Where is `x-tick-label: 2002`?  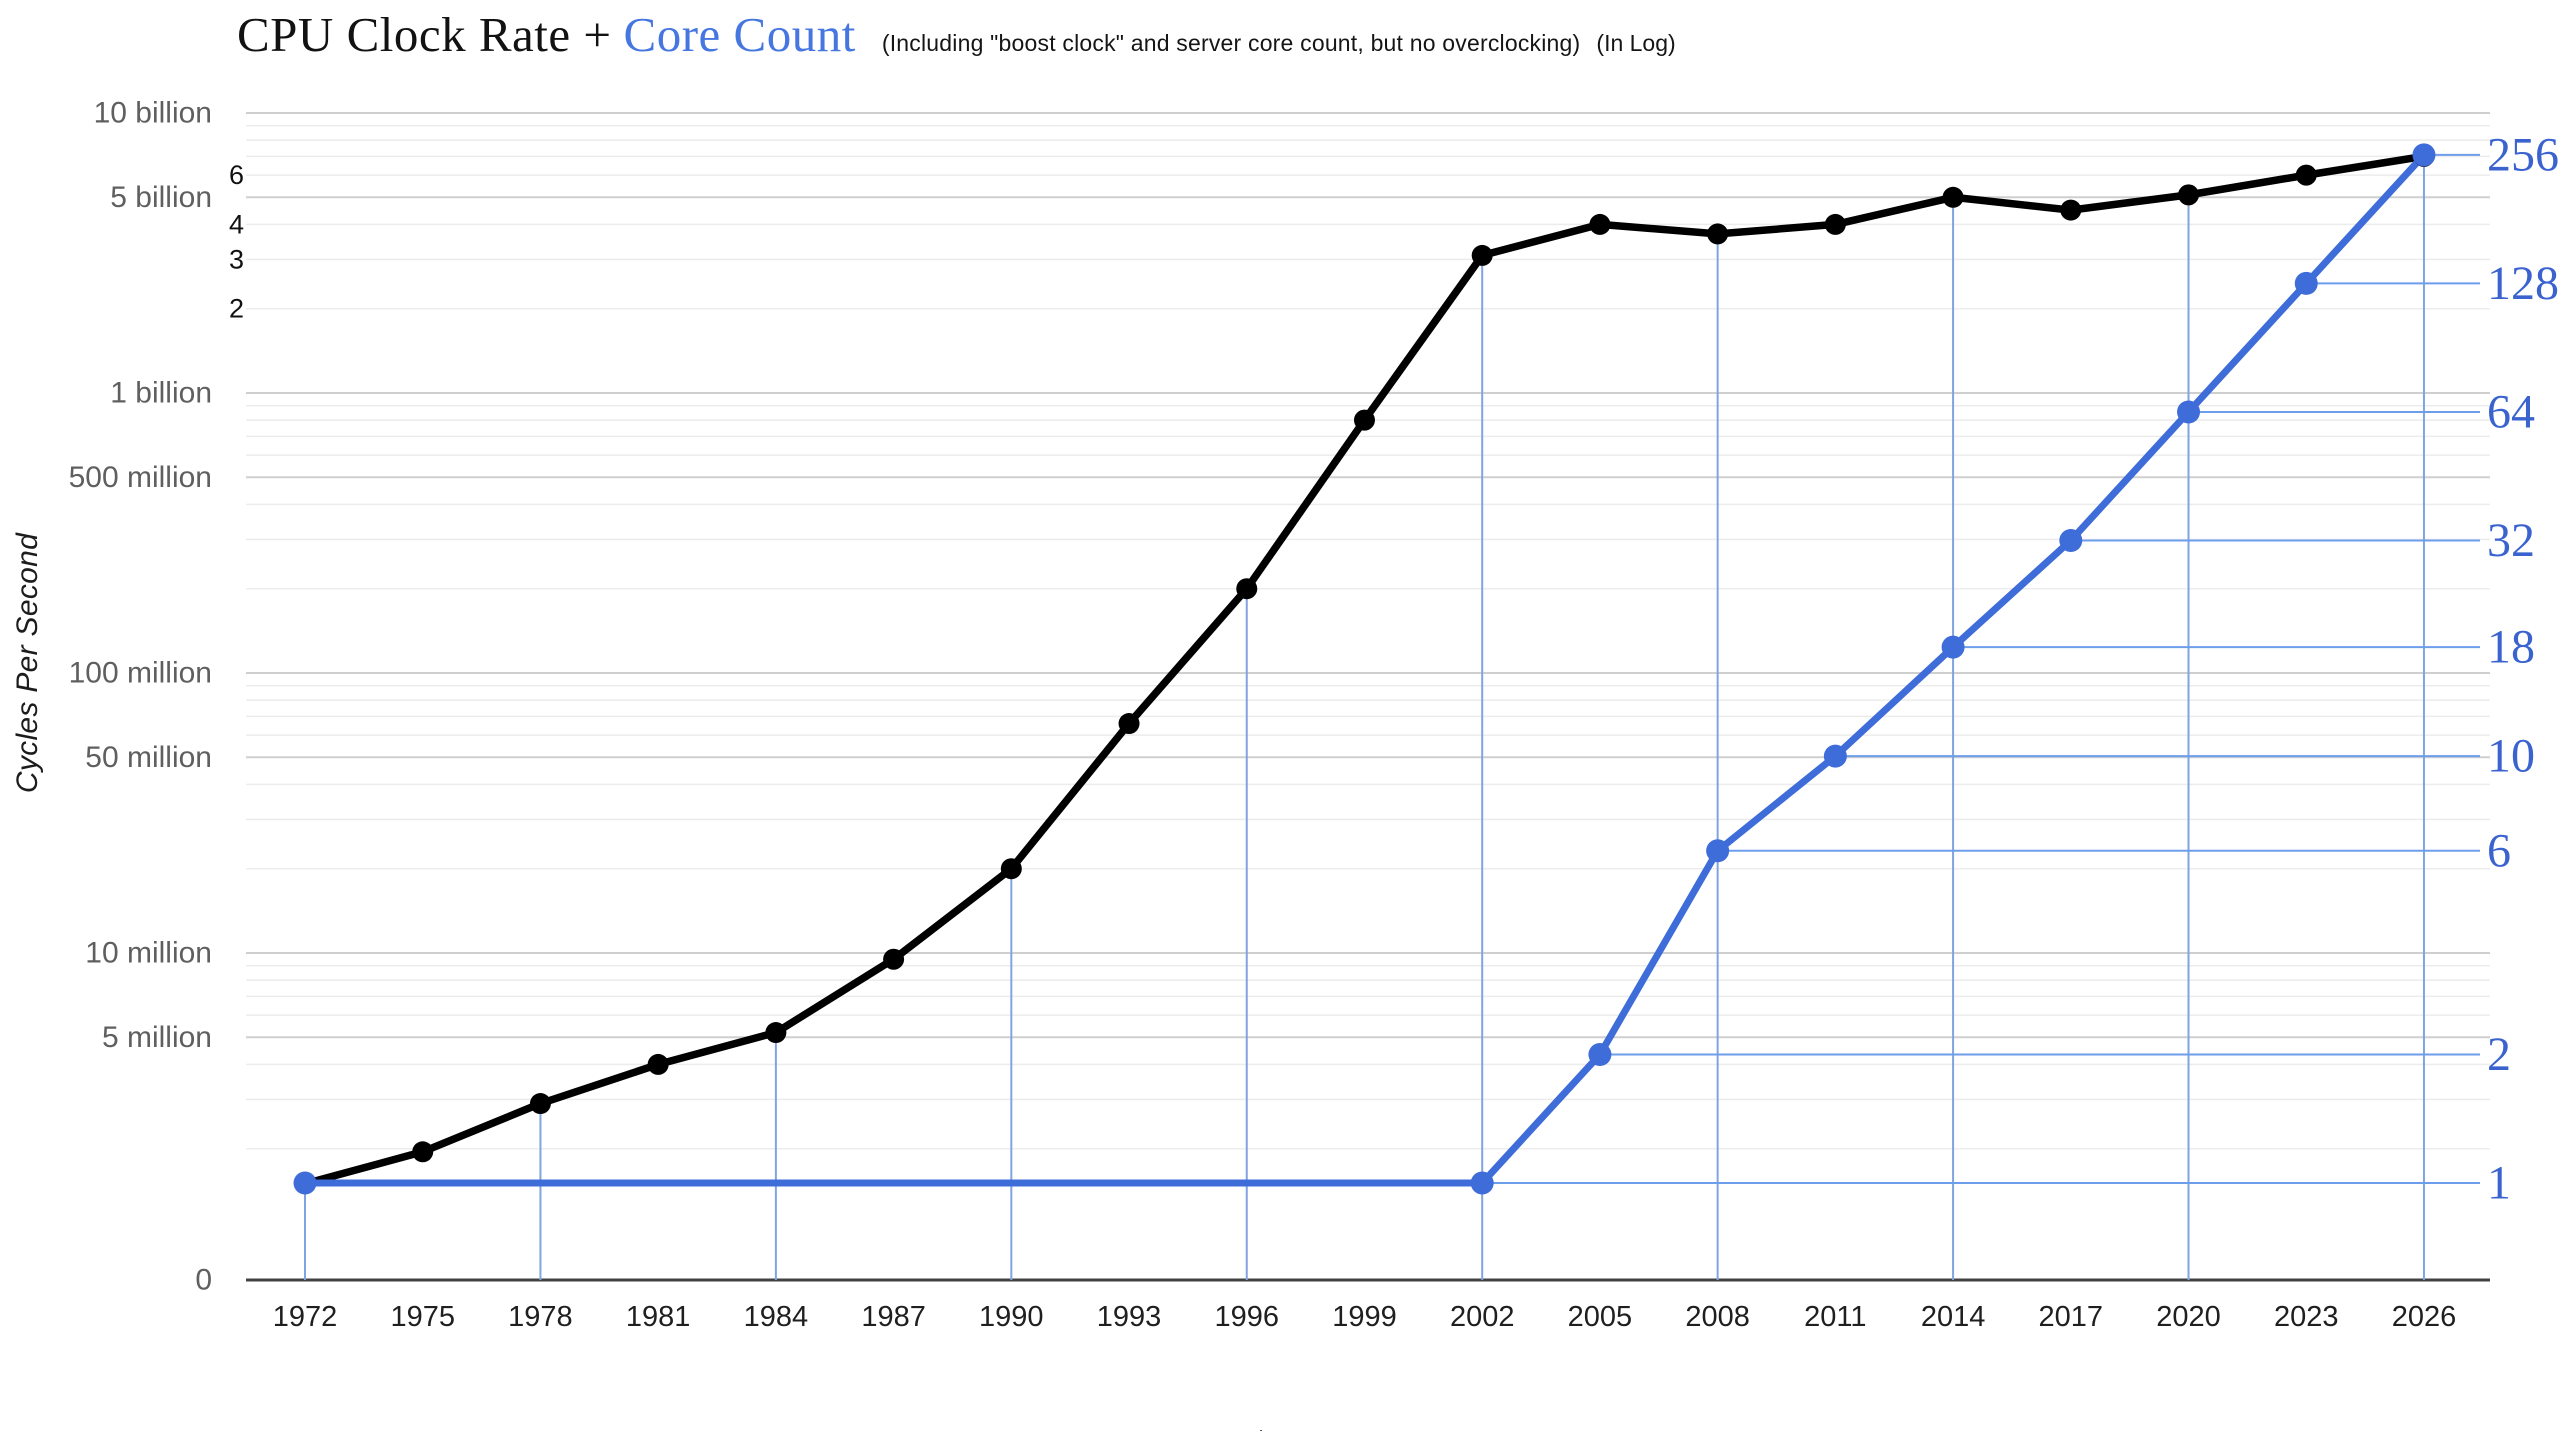
x-tick-label: 2002 is located at coordinates (1482, 1317).